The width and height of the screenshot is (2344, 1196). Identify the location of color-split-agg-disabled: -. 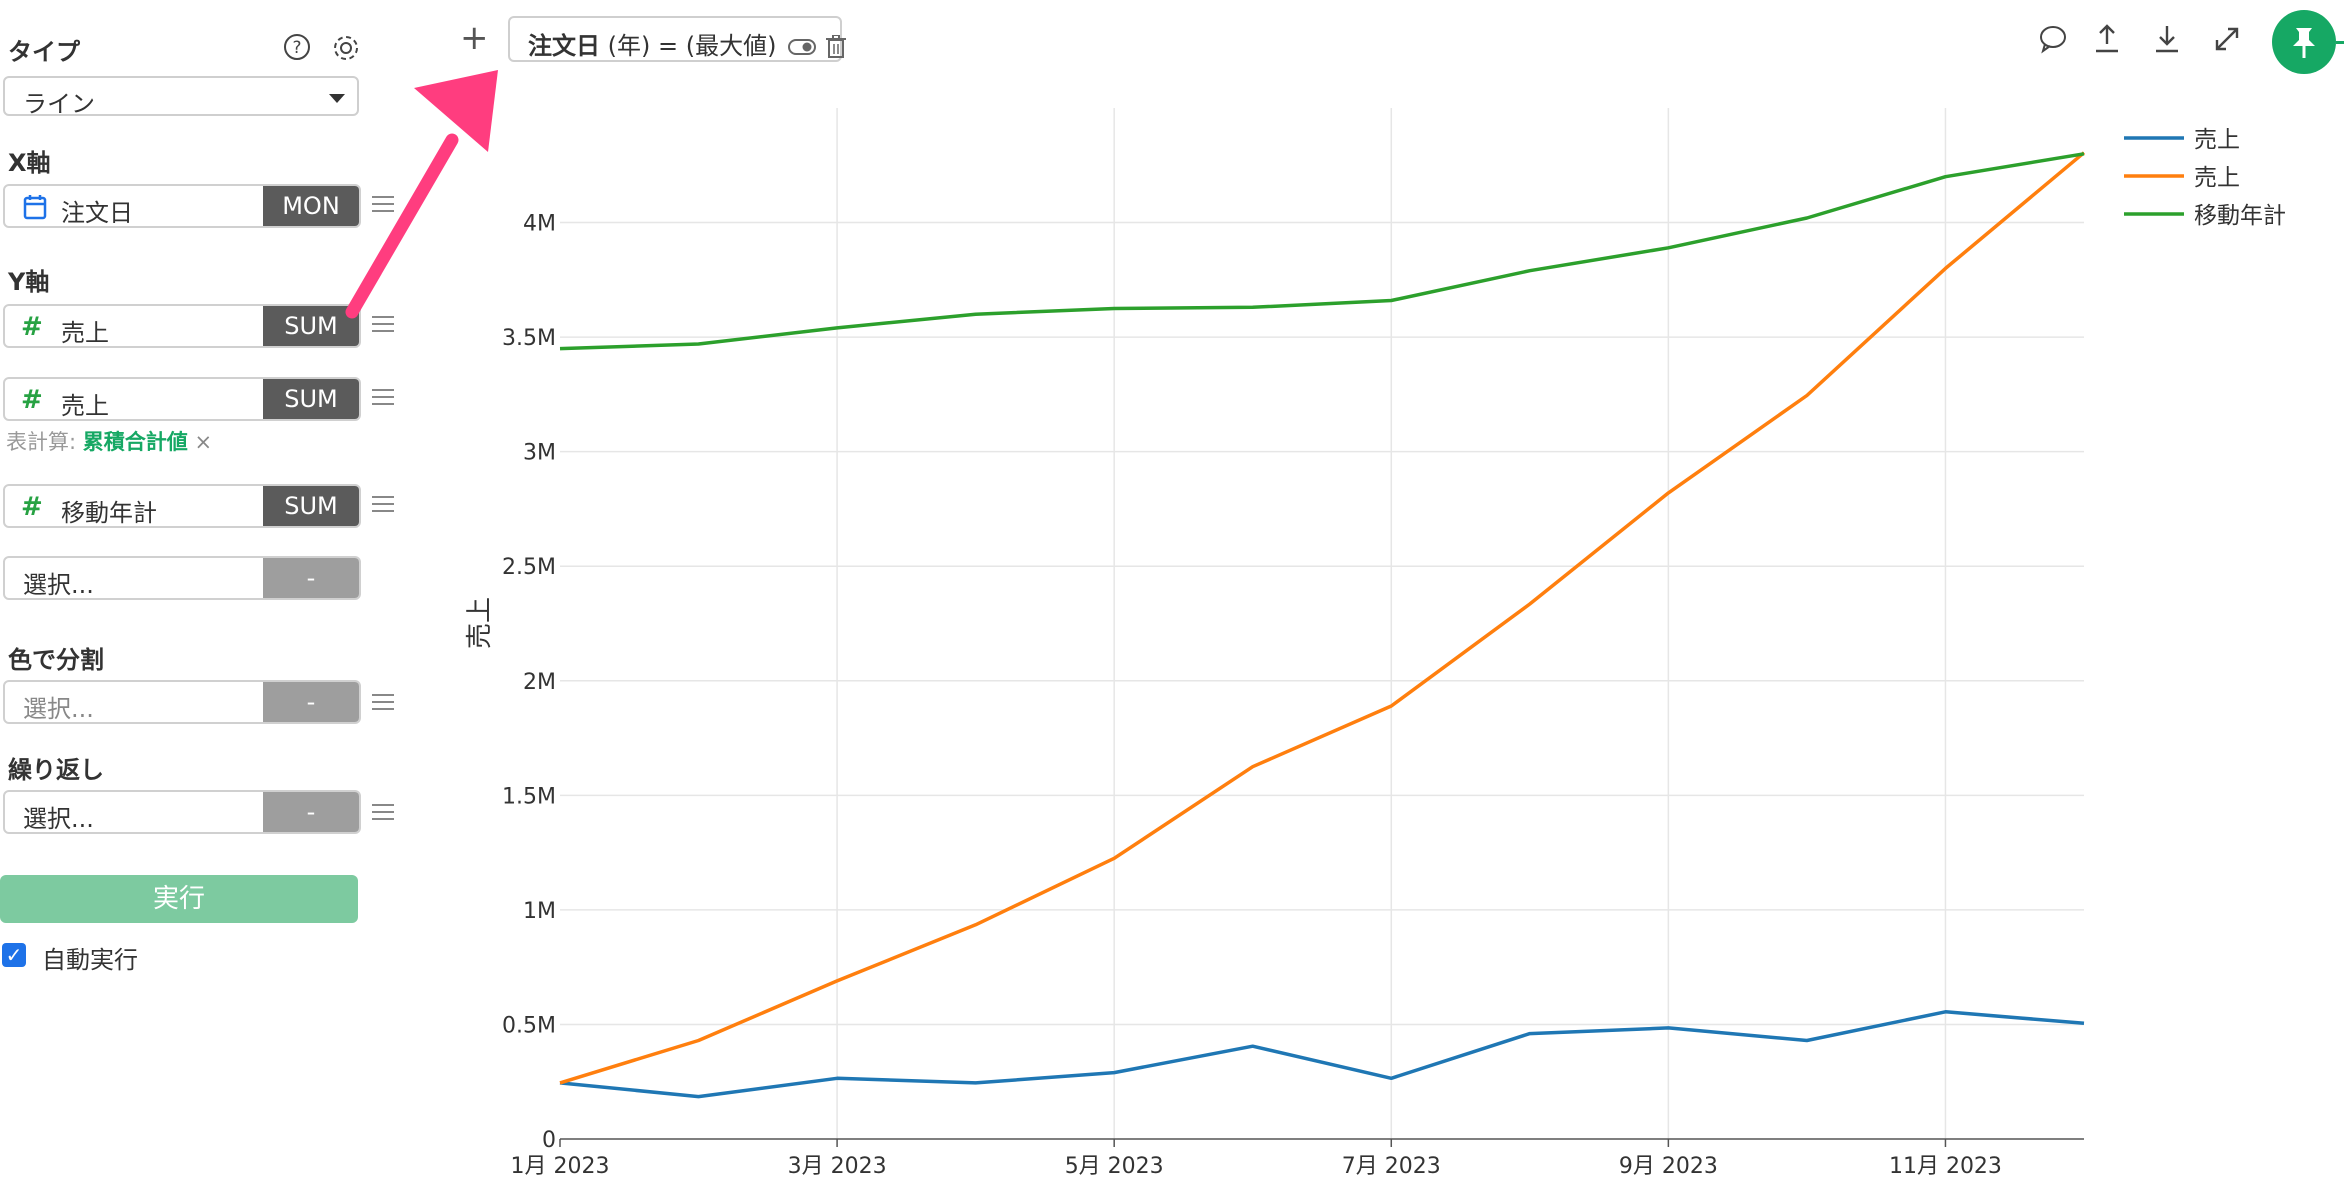
(311, 702).